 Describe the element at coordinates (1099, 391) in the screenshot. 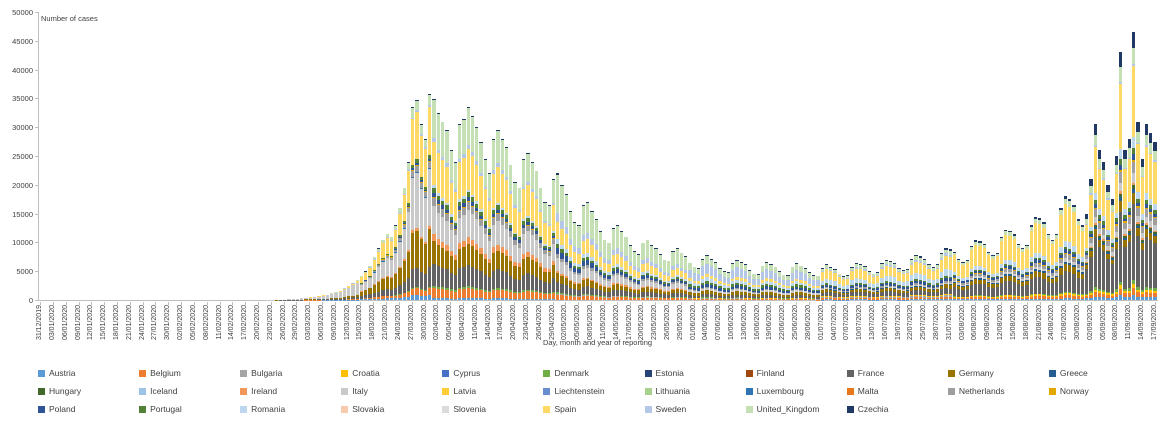

I see `legend-item-norway: Norway` at that location.